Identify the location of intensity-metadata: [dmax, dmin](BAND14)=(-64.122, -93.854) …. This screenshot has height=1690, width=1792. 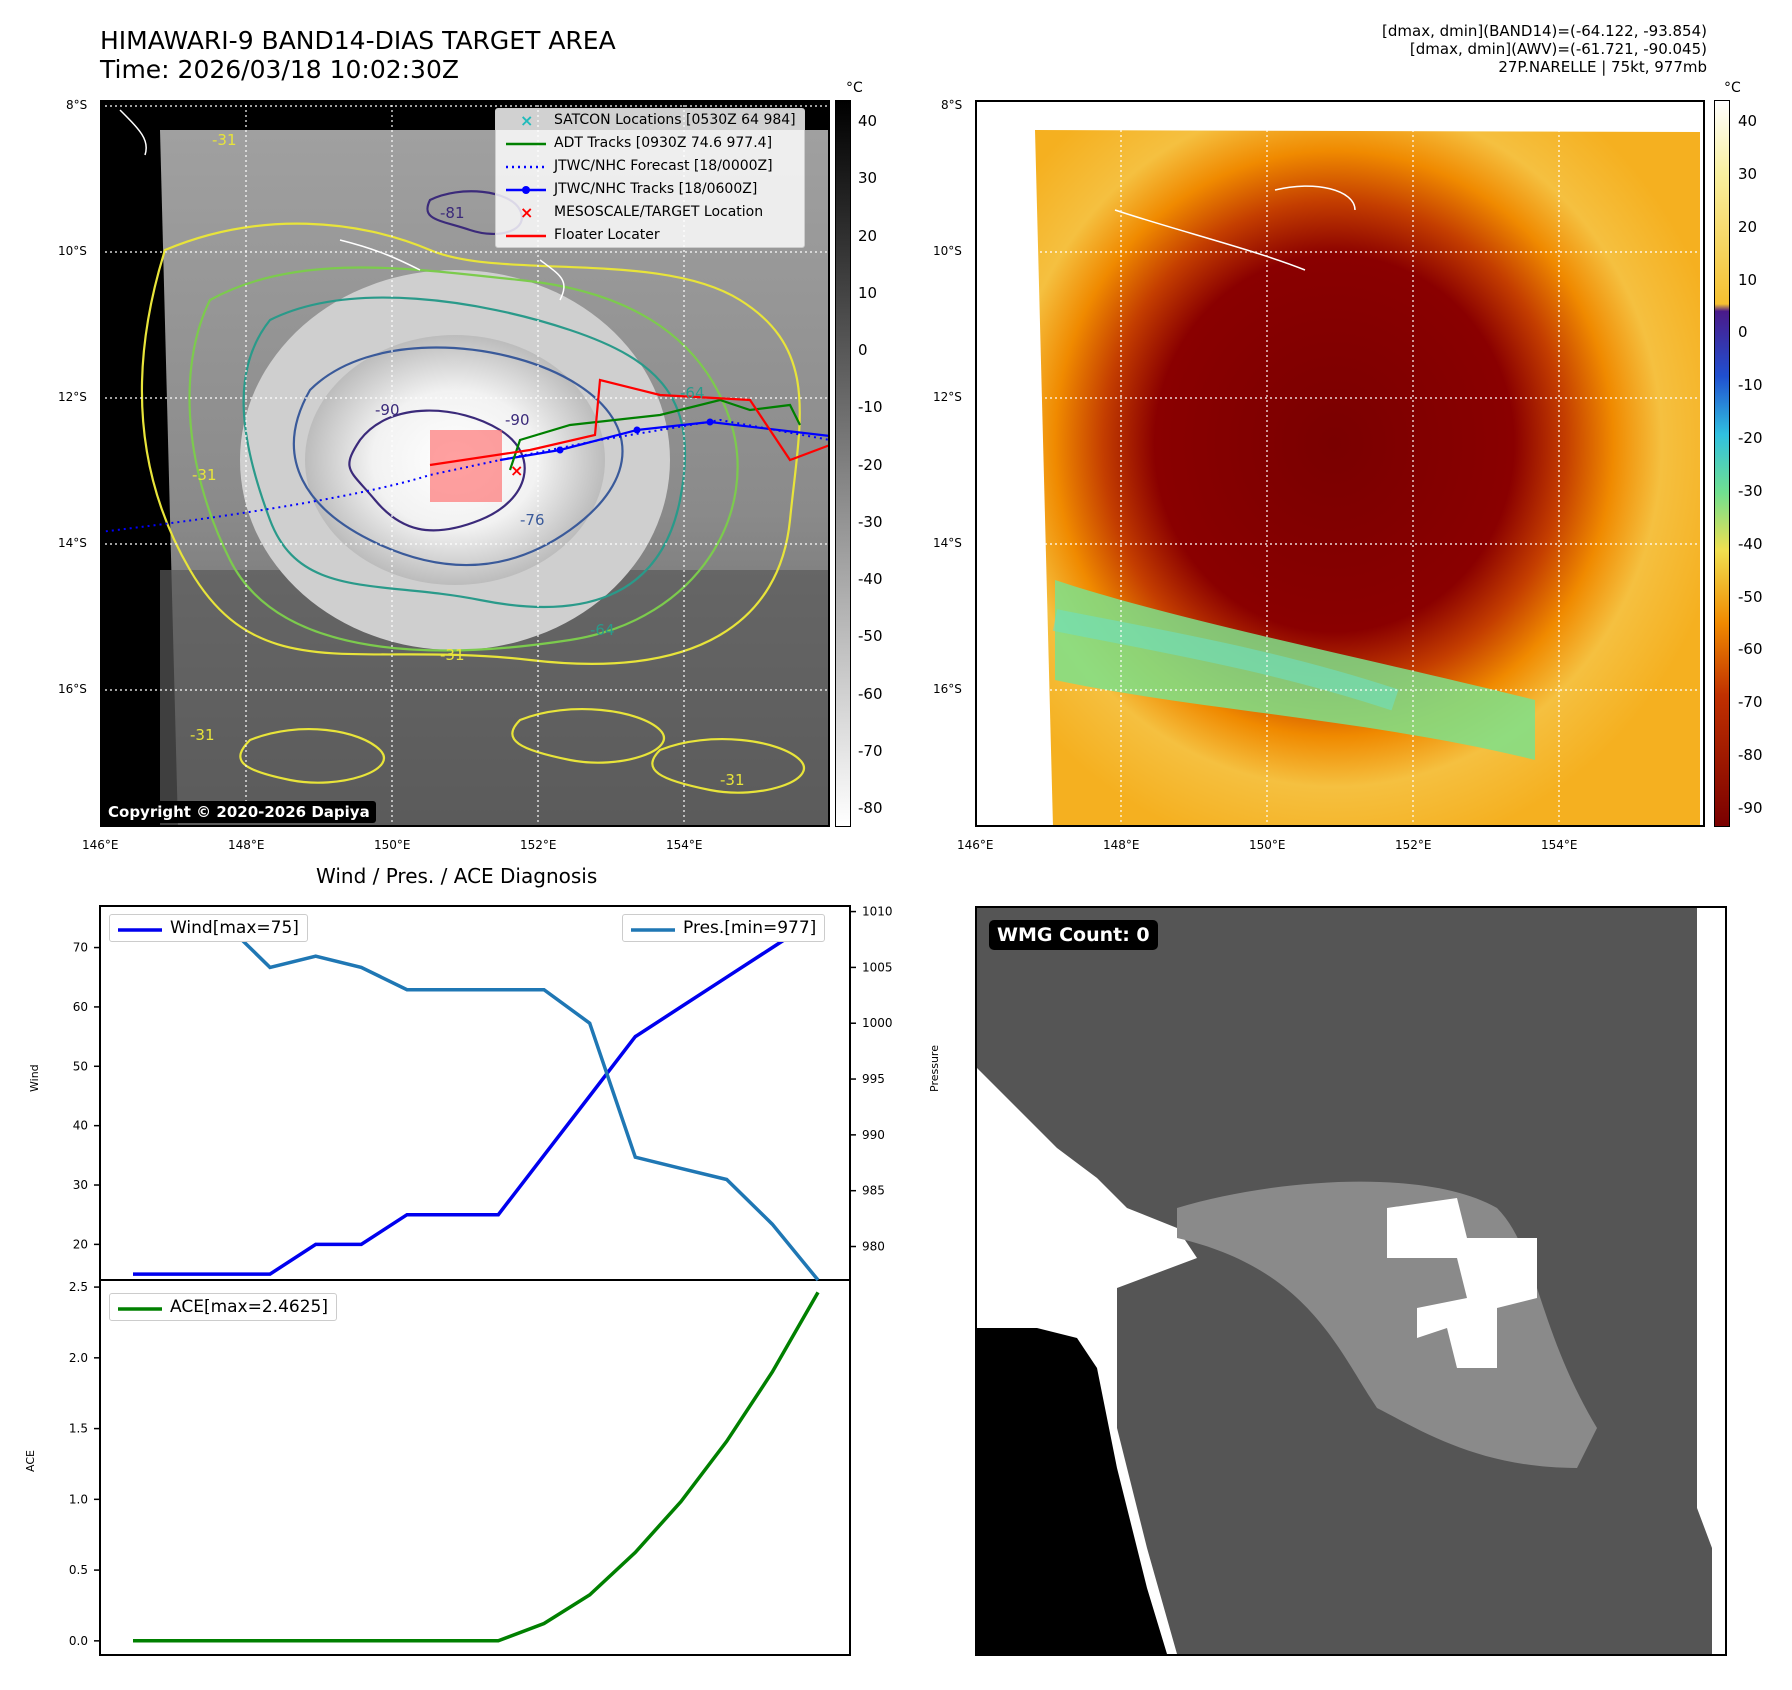
(1544, 49).